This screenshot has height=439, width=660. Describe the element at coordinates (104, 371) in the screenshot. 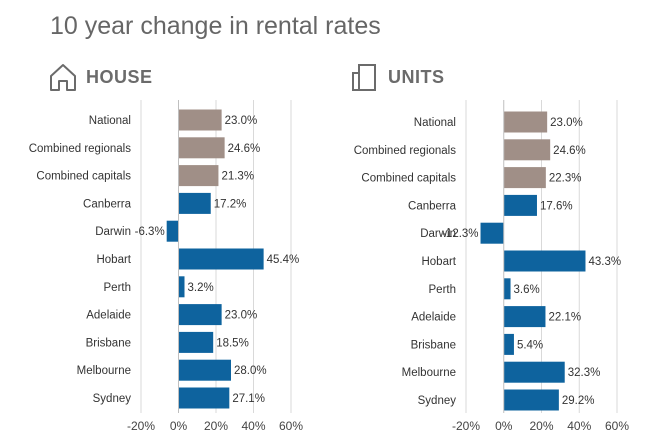

I see `house-category-label: Melbourne` at that location.